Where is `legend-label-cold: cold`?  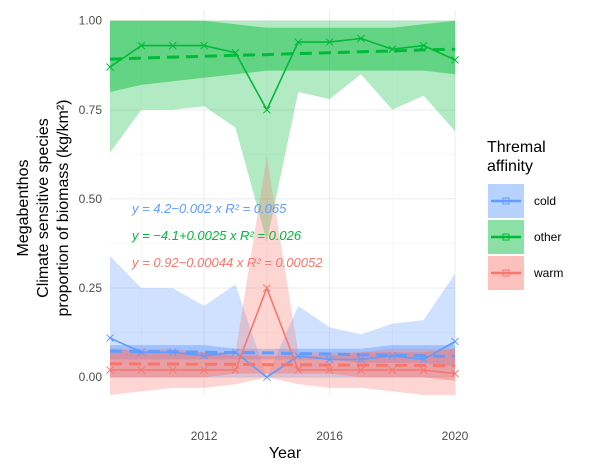 legend-label-cold: cold is located at coordinates (545, 201).